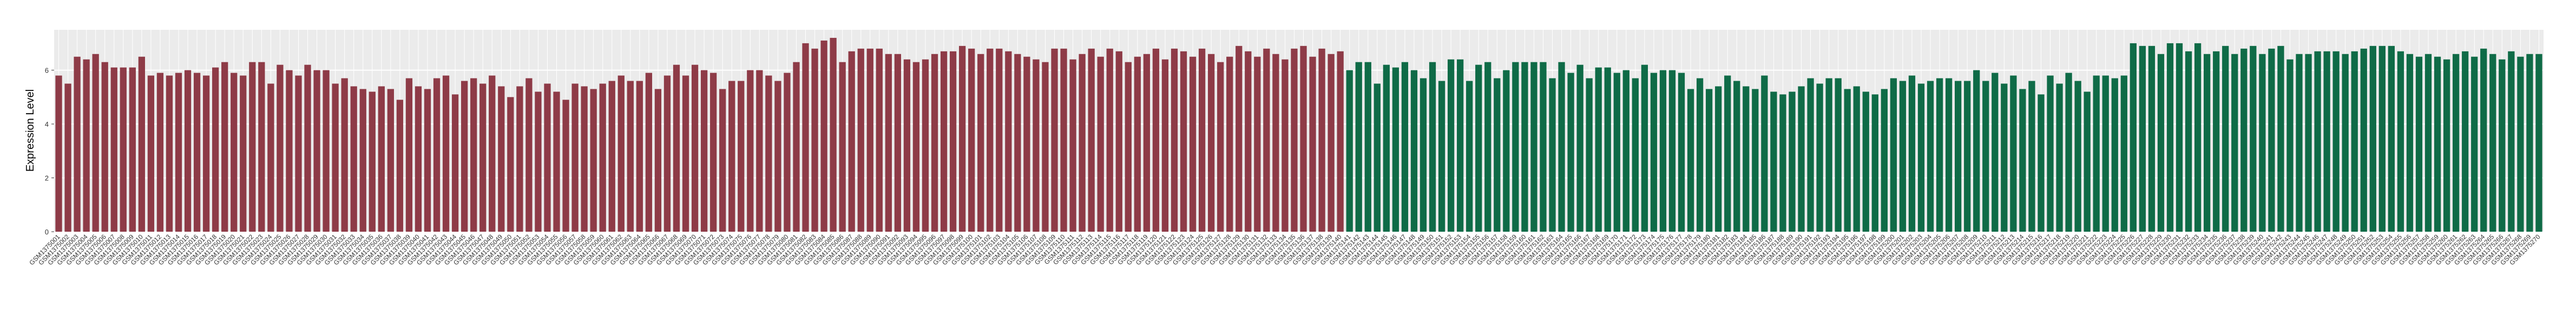 Image resolution: width=2576 pixels, height=314 pixels. I want to click on y-tick-label: 6, so click(47, 71).